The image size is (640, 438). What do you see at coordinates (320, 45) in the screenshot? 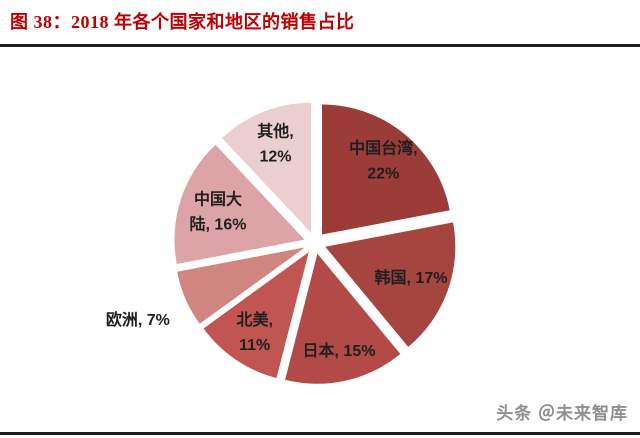
I see `top-divider` at bounding box center [320, 45].